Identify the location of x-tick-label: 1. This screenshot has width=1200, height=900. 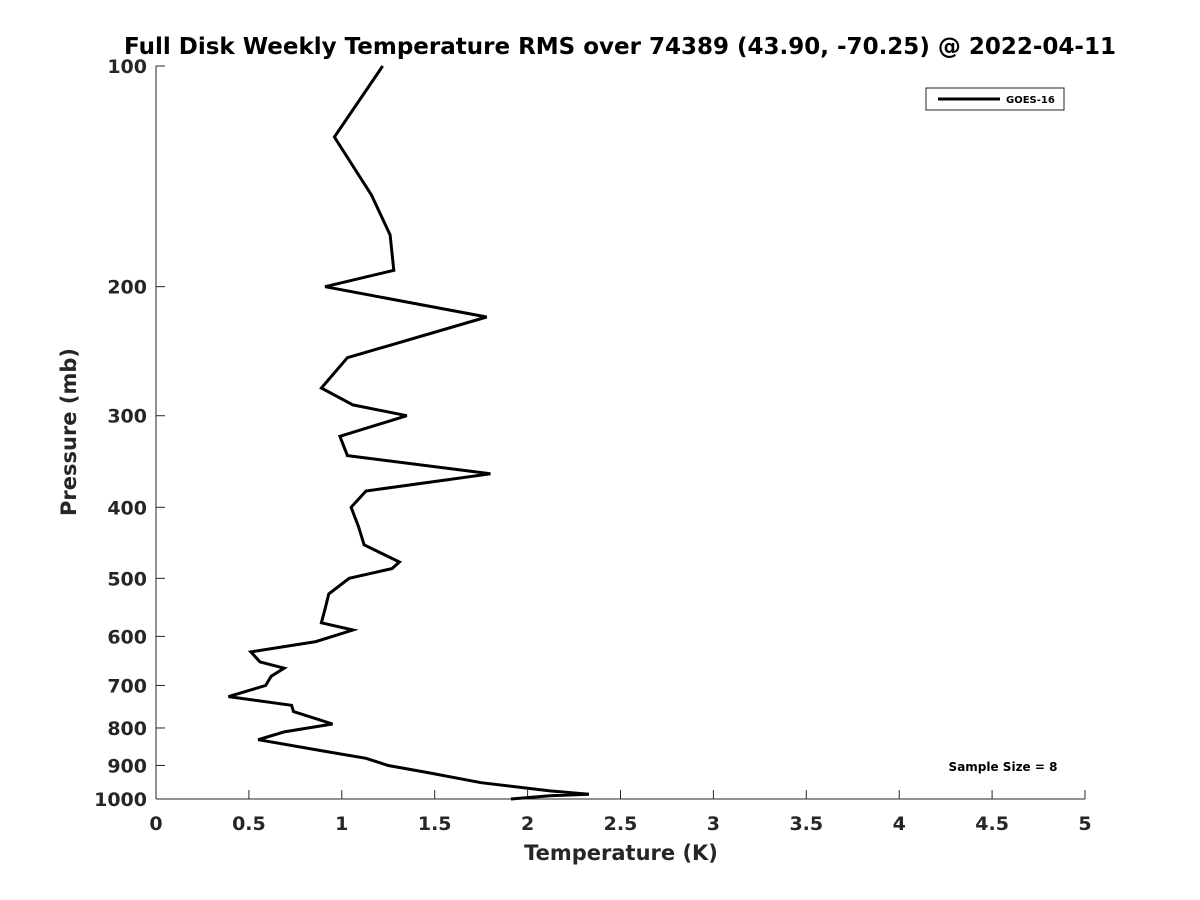
(341, 824).